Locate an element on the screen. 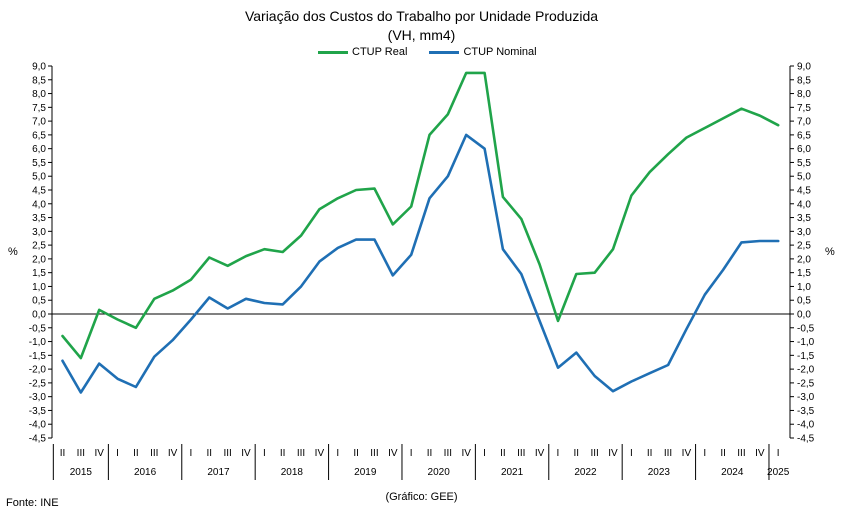 Image resolution: width=843 pixels, height=518 pixels. right-y-tick-label: 8,0 is located at coordinates (804, 94).